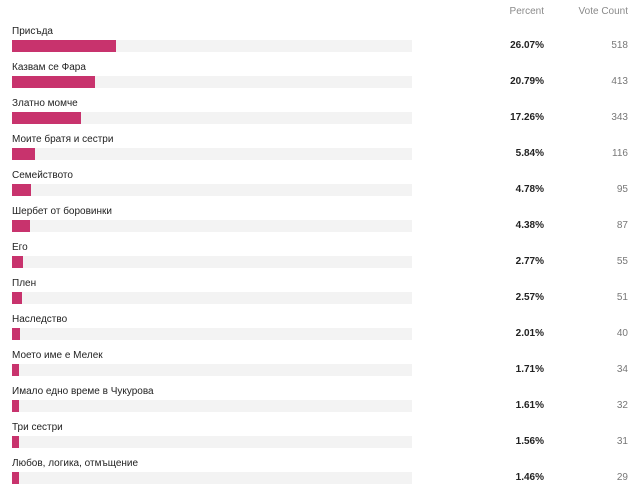  Describe the element at coordinates (622, 441) in the screenshot. I see `vote-count-value: 31` at that location.